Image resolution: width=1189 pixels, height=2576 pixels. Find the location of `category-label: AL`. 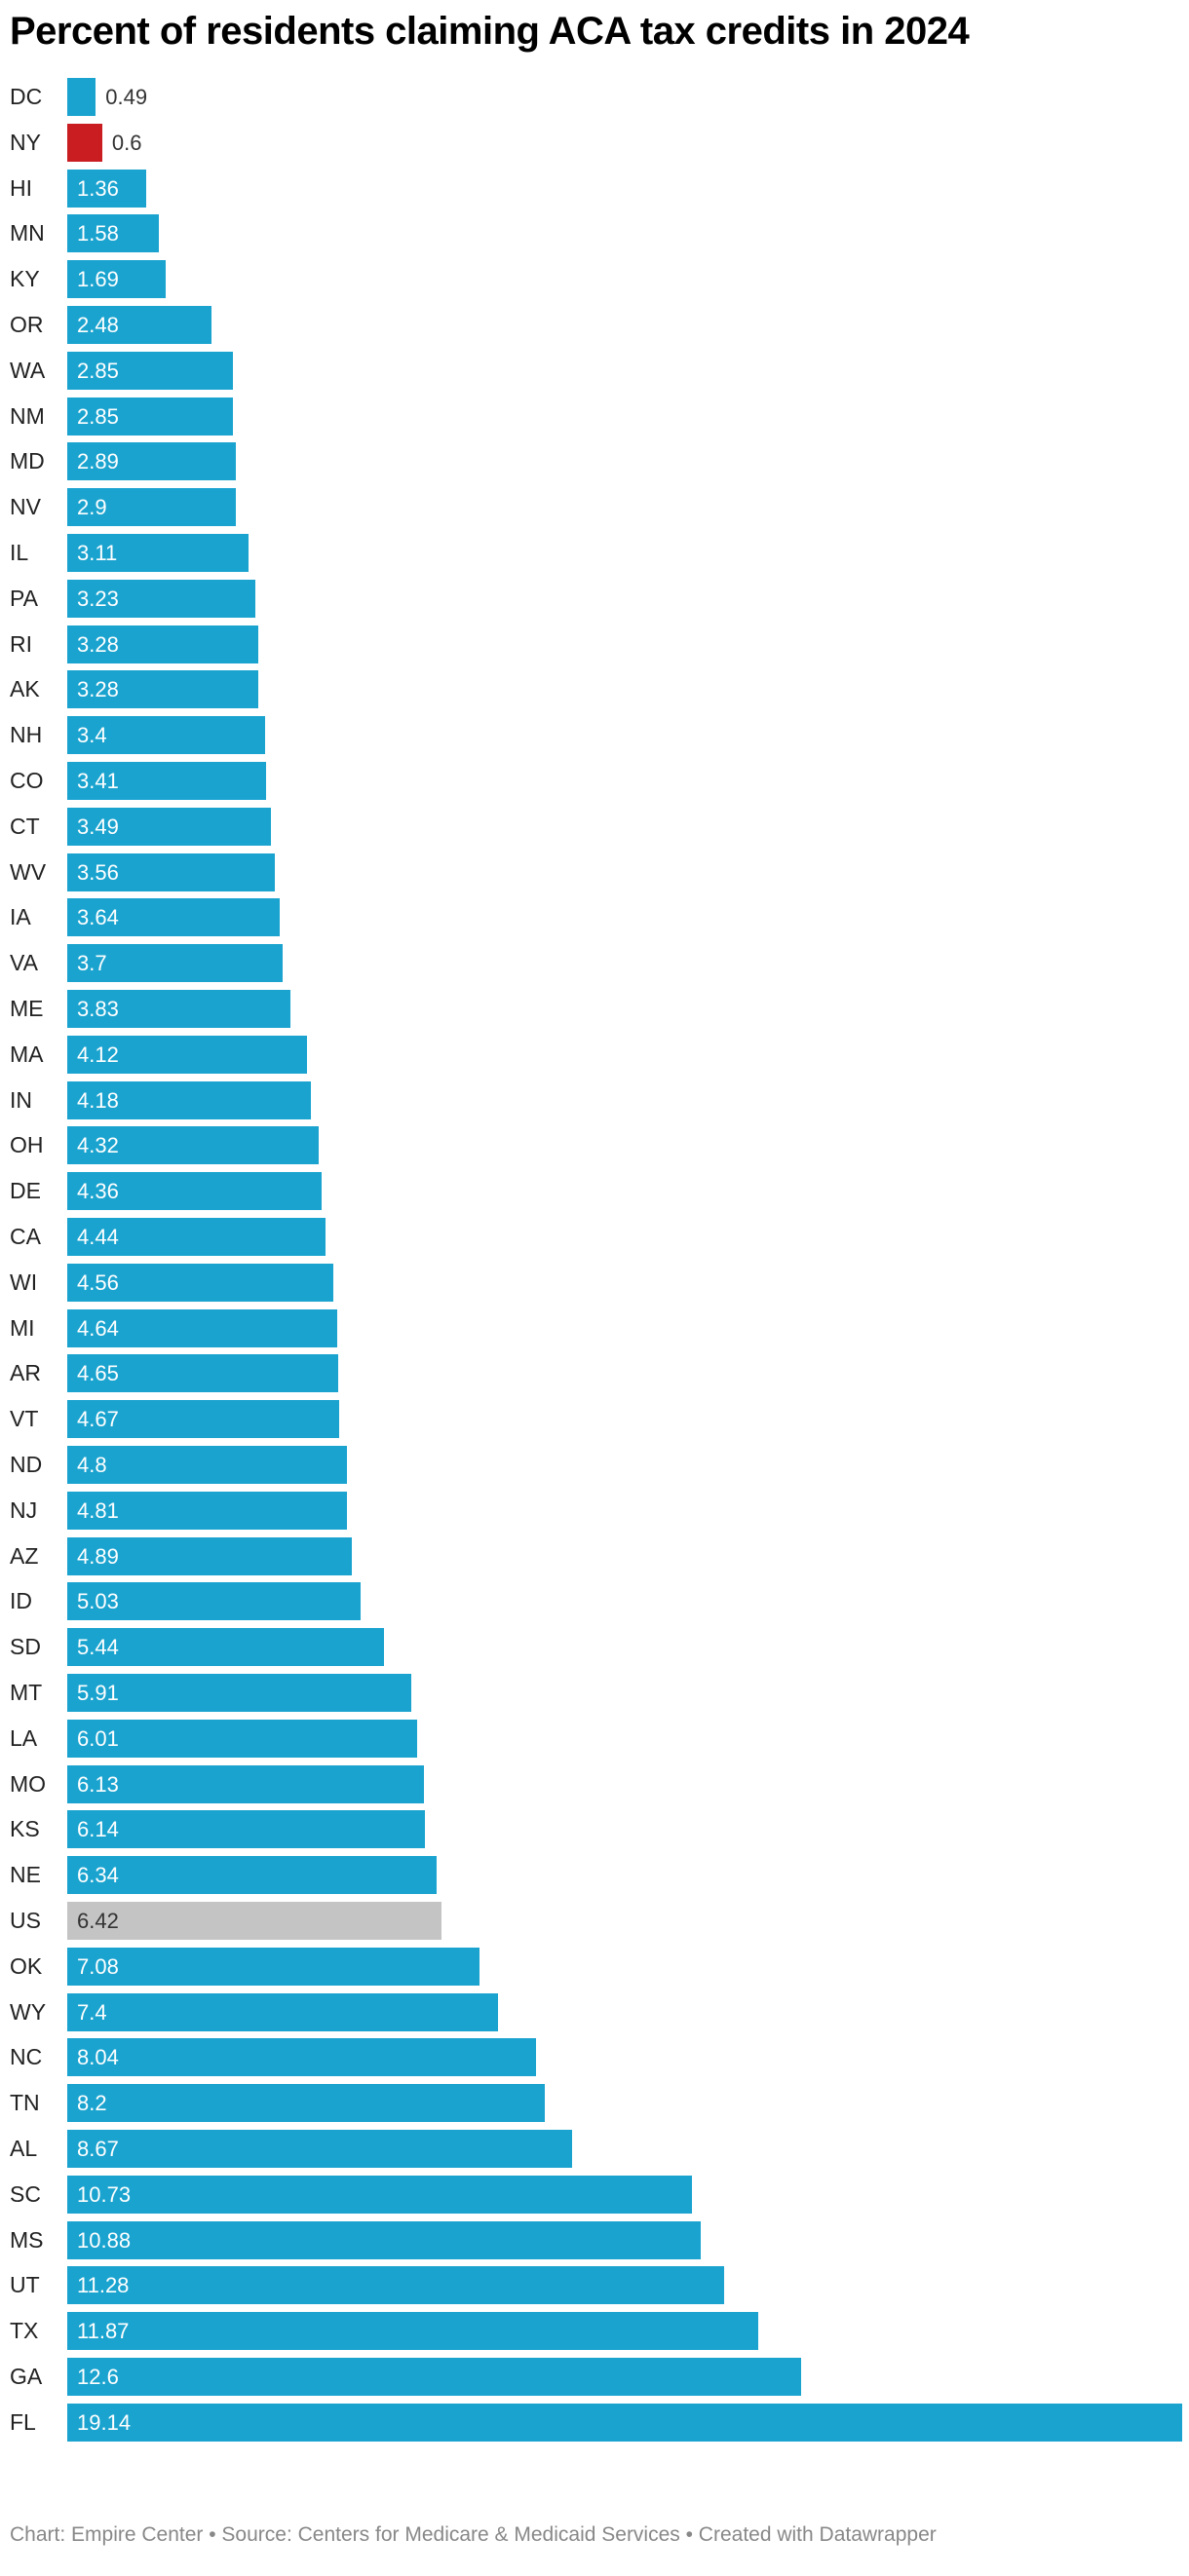

category-label: AL is located at coordinates (24, 2148).